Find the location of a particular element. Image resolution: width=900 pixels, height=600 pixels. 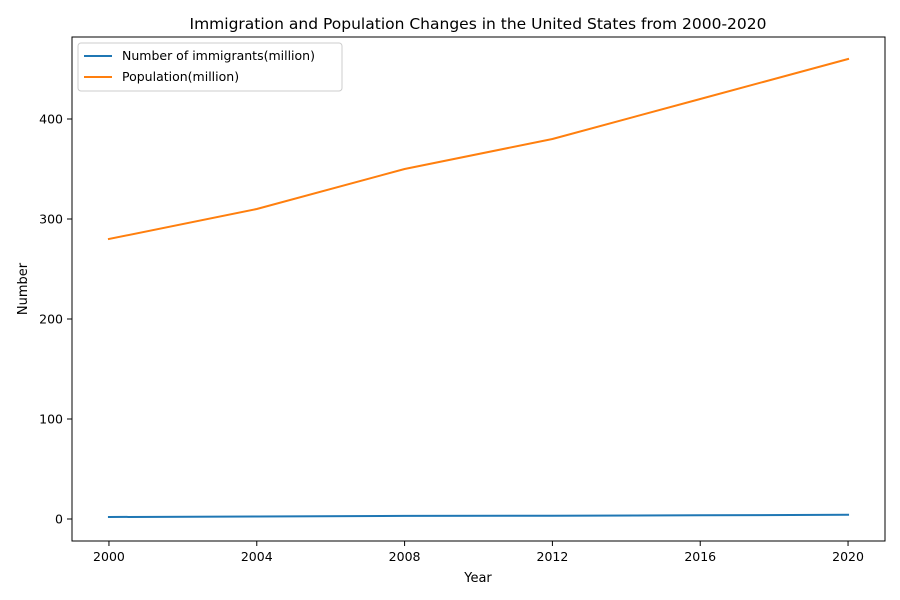

x-axis-label: Year is located at coordinates (477, 578).